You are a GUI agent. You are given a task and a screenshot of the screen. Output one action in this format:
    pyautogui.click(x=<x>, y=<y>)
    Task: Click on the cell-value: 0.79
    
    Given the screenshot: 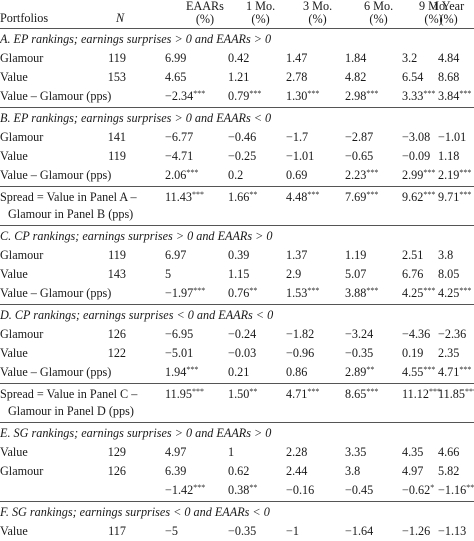 What is the action you would take?
    pyautogui.click(x=239, y=96)
    